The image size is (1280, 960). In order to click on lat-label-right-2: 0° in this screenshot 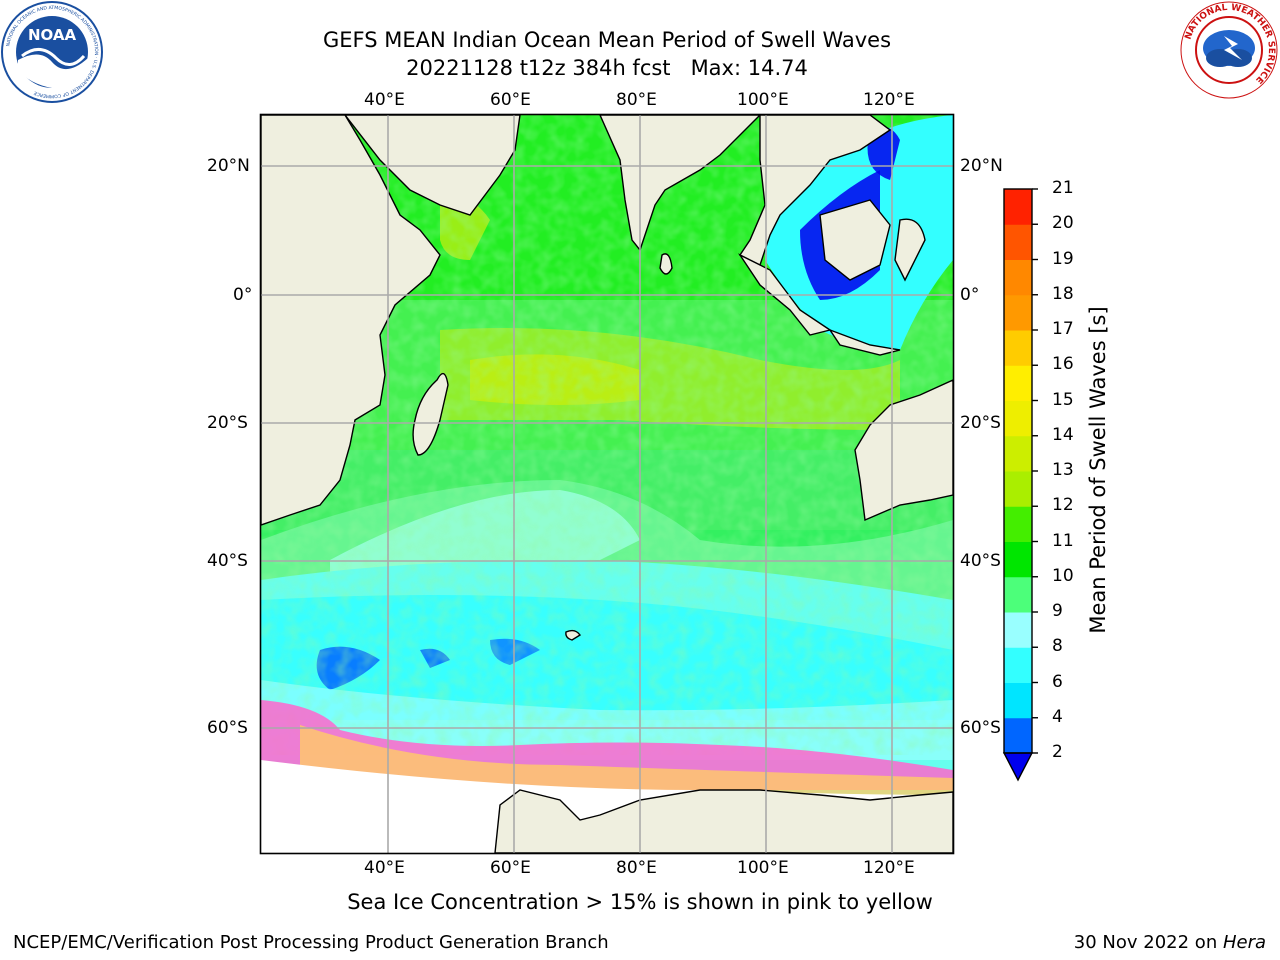, I will do `click(970, 295)`.